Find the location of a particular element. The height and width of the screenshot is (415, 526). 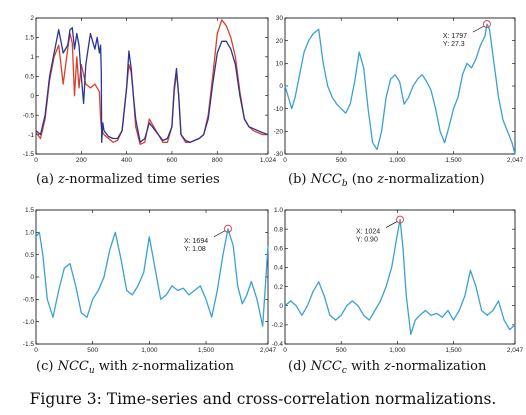

y-tick-label: -20 is located at coordinates (279, 132).